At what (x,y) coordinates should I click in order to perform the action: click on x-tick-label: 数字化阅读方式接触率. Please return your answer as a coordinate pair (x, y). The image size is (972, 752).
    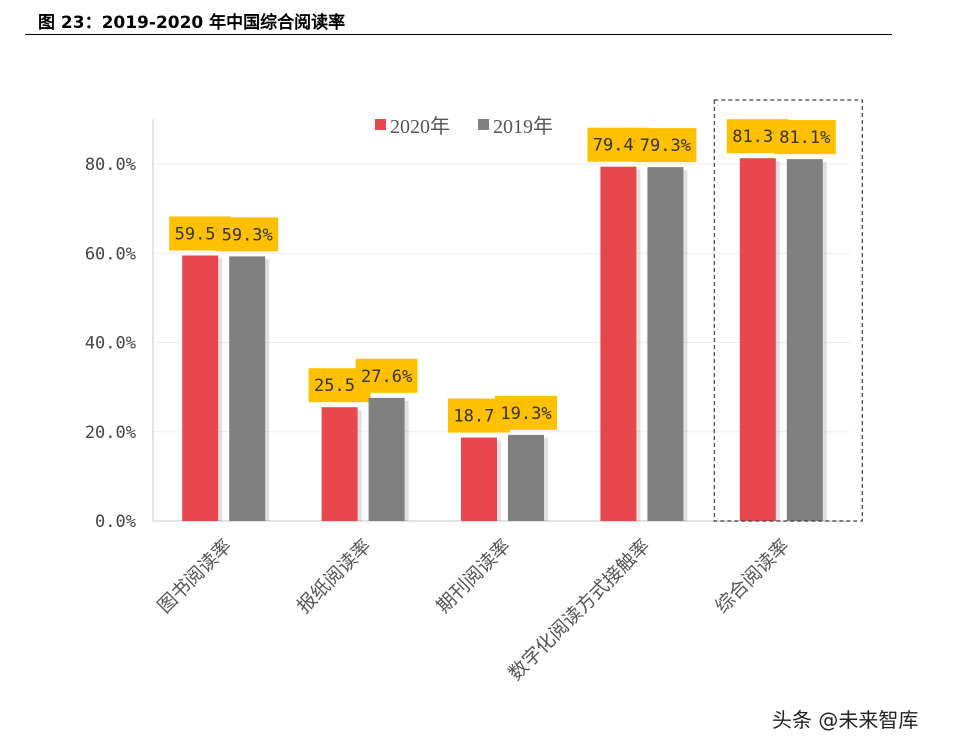
    Looking at the image, I should click on (580, 610).